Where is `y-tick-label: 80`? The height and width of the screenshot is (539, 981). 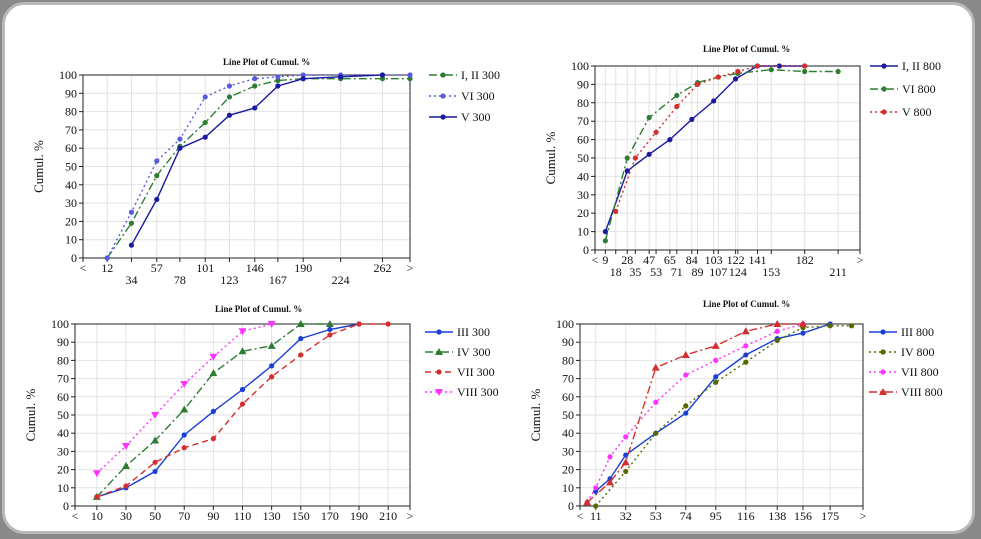
y-tick-label: 80 is located at coordinates (583, 103).